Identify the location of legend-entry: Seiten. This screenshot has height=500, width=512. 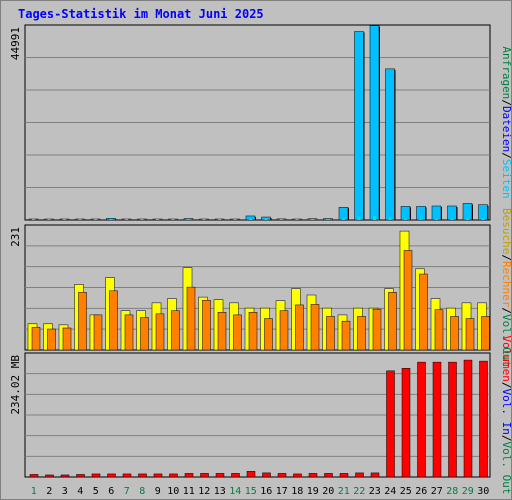
(506, 179).